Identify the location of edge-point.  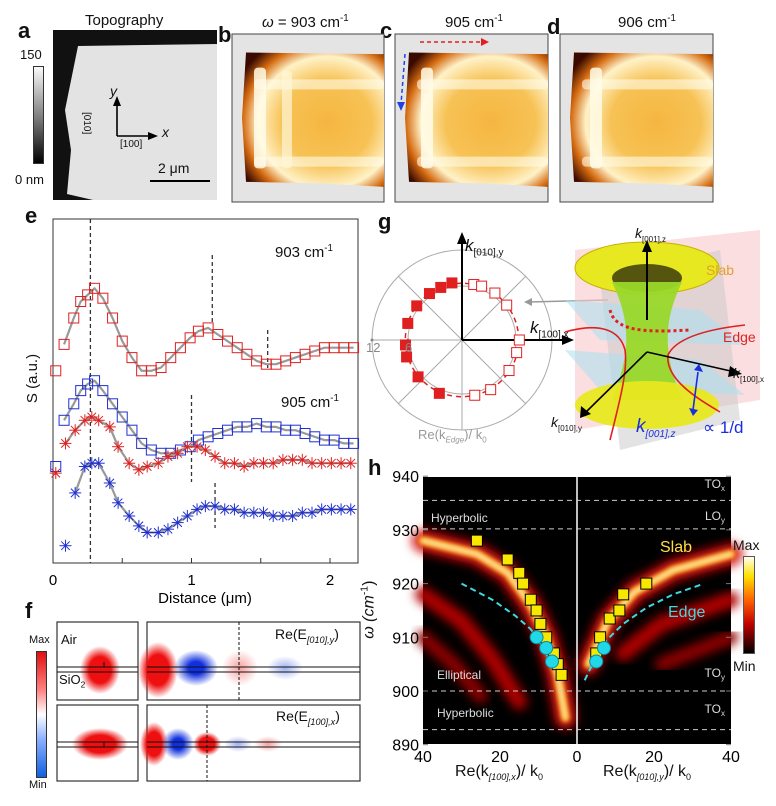
(596, 661).